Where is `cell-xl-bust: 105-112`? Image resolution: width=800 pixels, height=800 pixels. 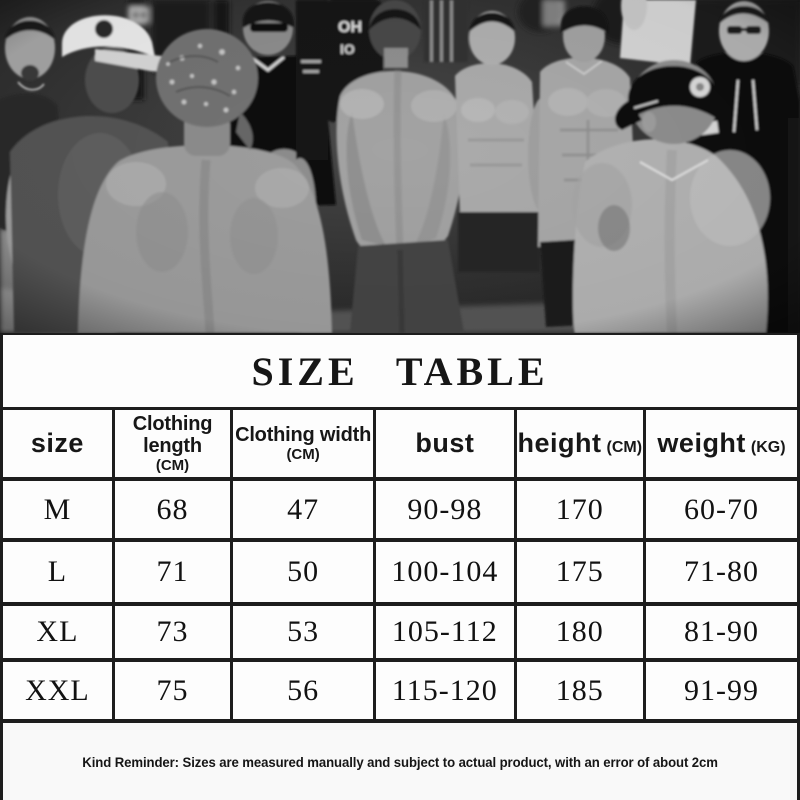 cell-xl-bust: 105-112 is located at coordinates (445, 631).